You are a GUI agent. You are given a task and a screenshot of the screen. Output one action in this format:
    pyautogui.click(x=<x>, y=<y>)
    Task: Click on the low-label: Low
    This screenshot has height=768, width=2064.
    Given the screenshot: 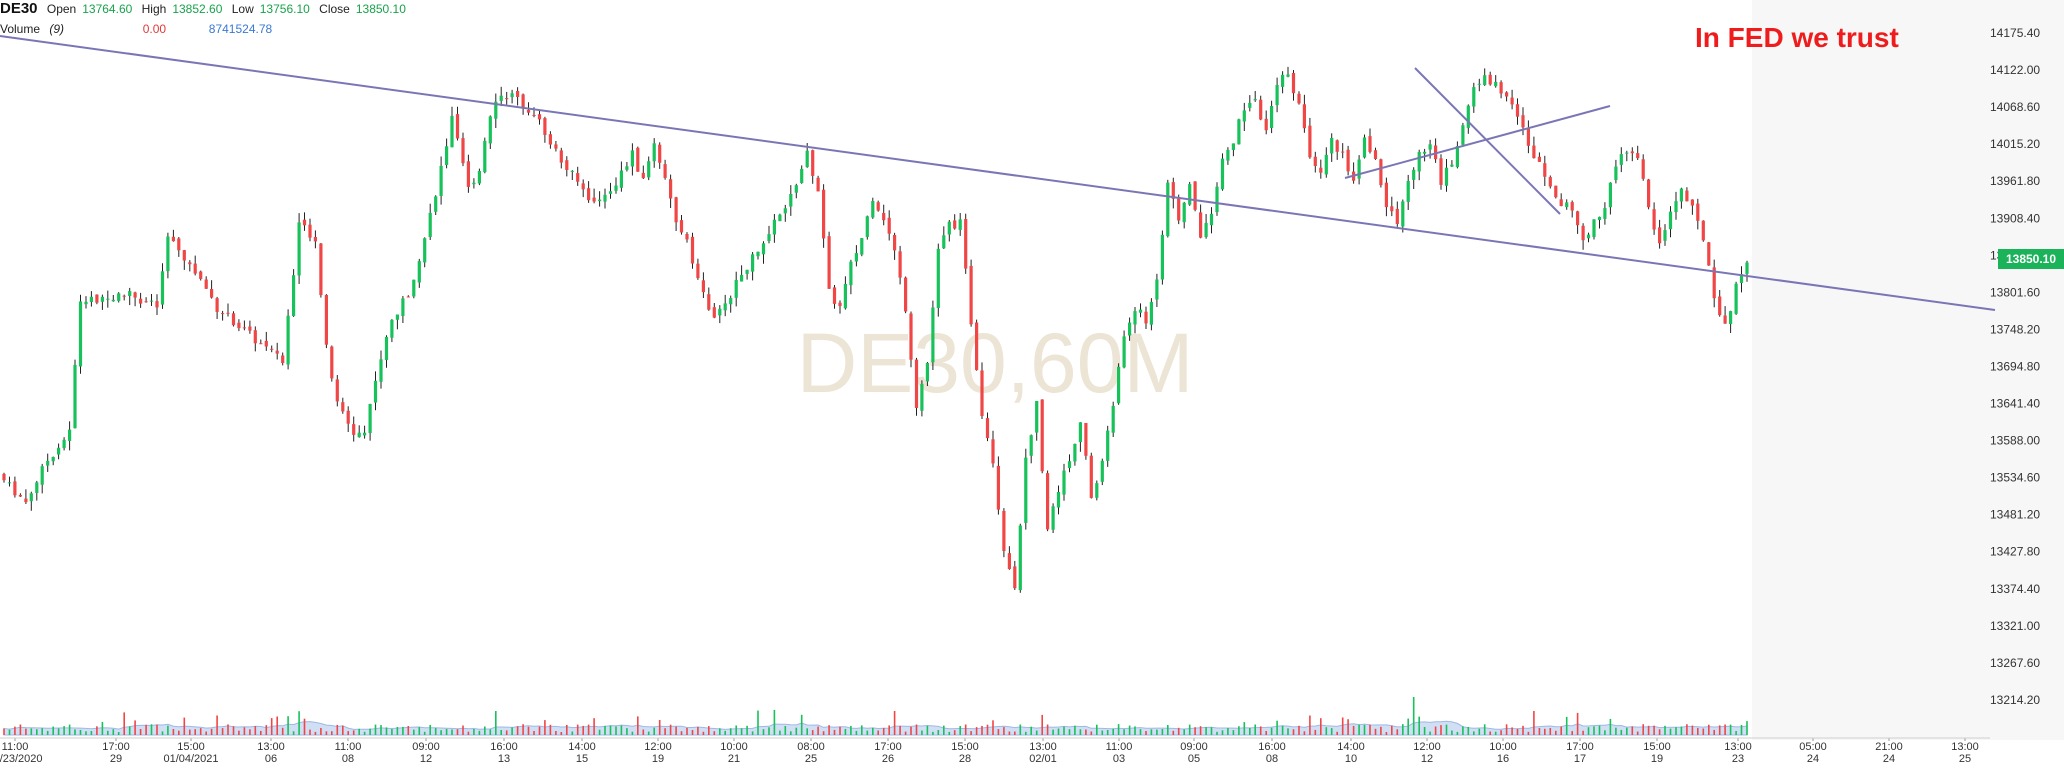 What is the action you would take?
    pyautogui.click(x=242, y=9)
    